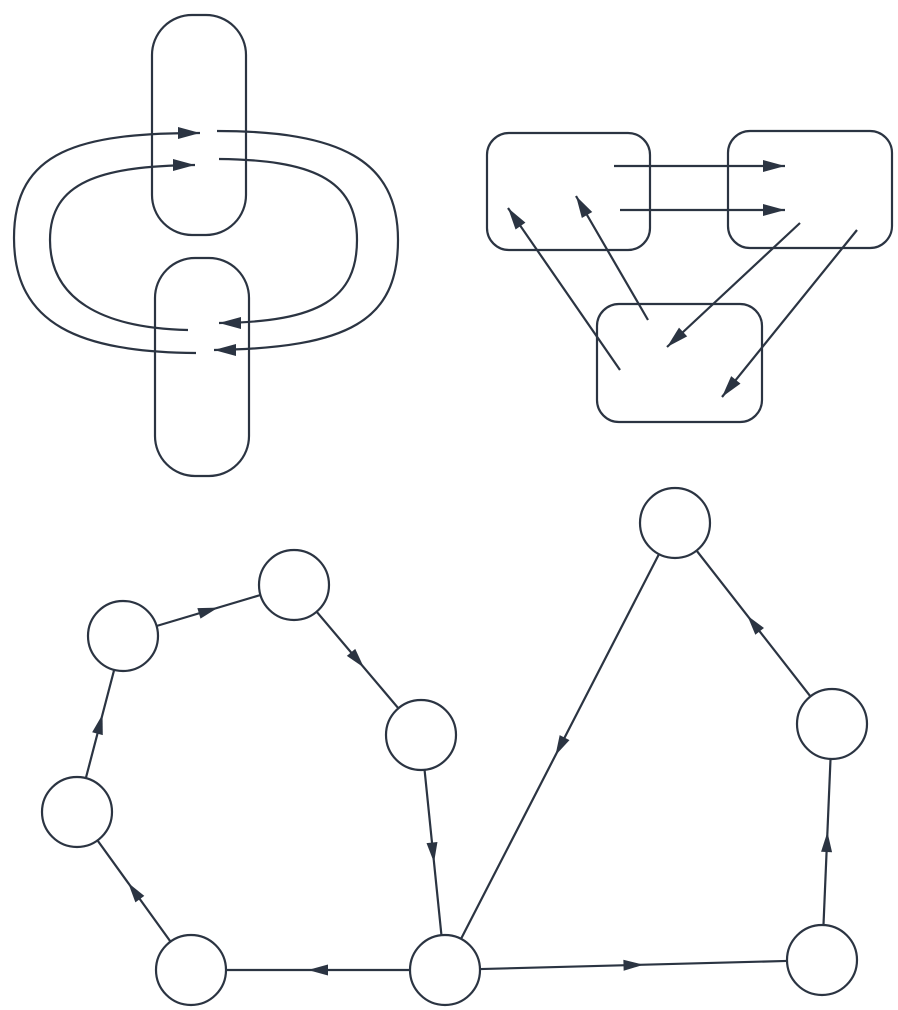 The width and height of the screenshot is (898, 1010). What do you see at coordinates (122, 247) in the screenshot?
I see `inner-loop-left` at bounding box center [122, 247].